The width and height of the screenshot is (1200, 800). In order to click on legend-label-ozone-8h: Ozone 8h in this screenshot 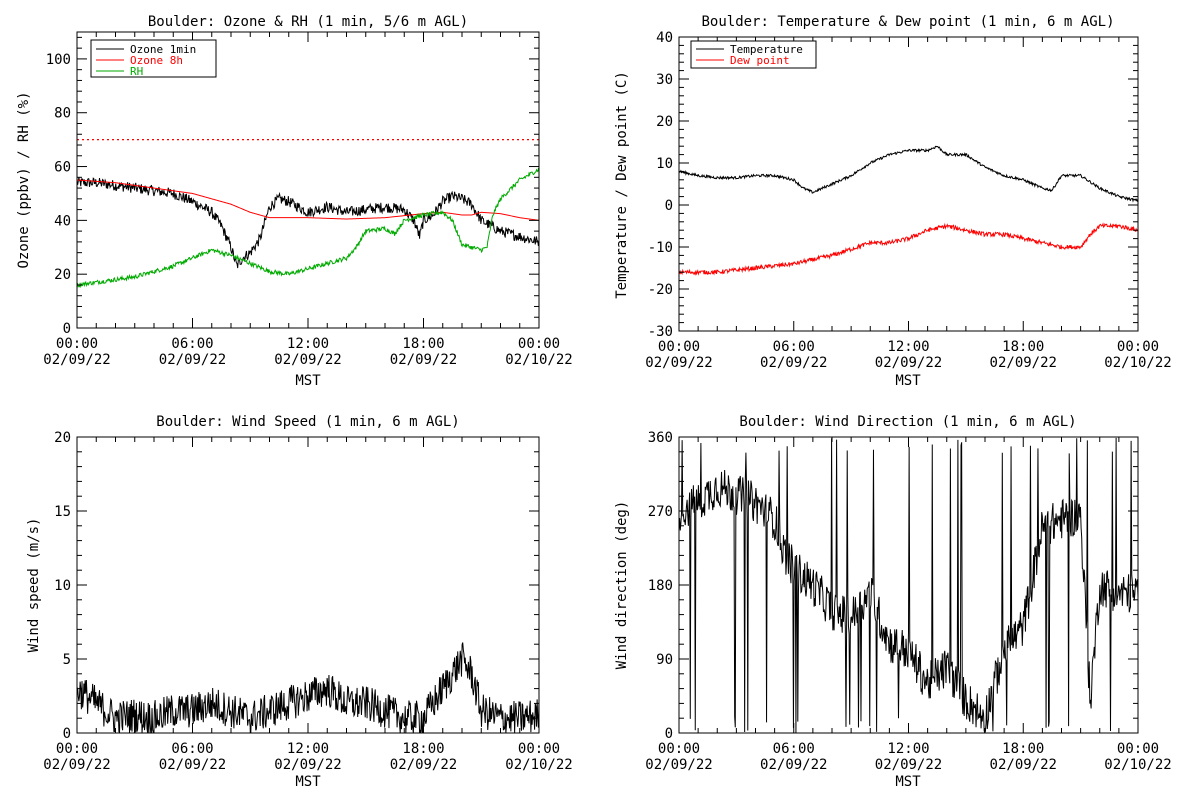, I will do `click(156, 60)`.